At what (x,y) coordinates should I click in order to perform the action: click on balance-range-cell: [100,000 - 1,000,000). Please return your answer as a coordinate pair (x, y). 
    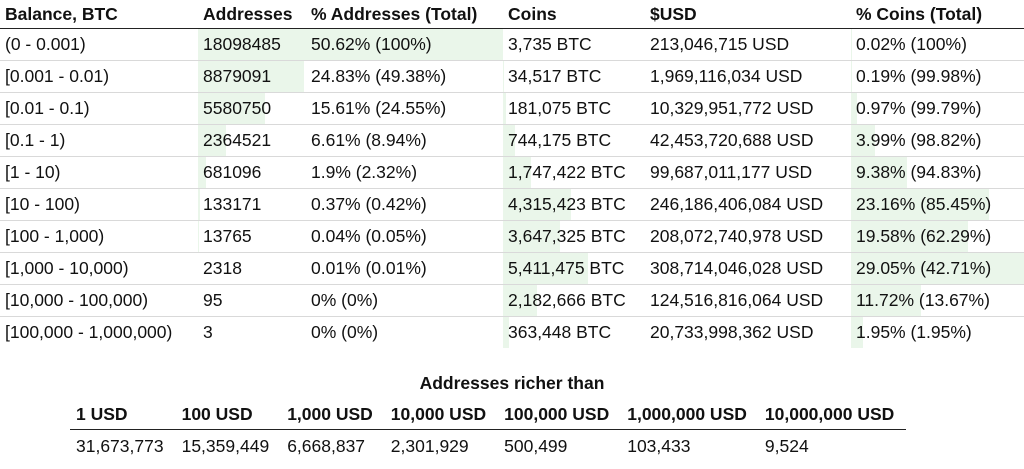
    Looking at the image, I should click on (99, 333).